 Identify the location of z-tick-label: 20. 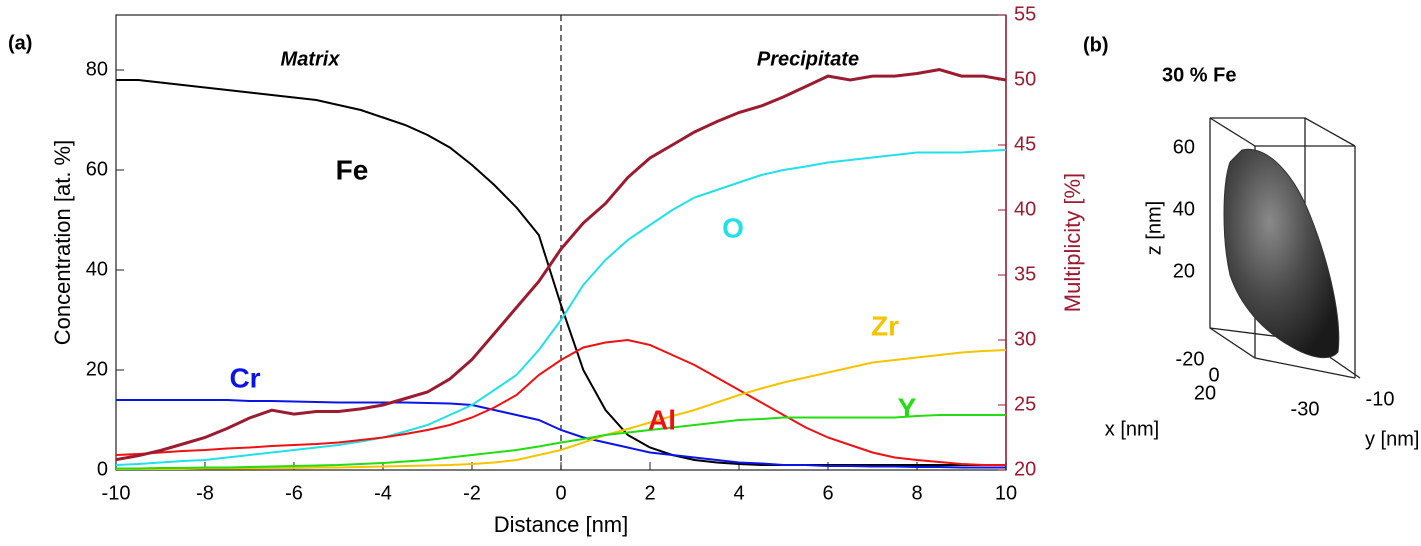
(1184, 271).